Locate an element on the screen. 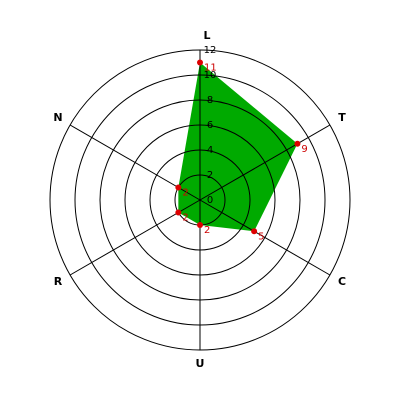 This screenshot has height=400, width=400. tick-label: 4 is located at coordinates (210, 150).